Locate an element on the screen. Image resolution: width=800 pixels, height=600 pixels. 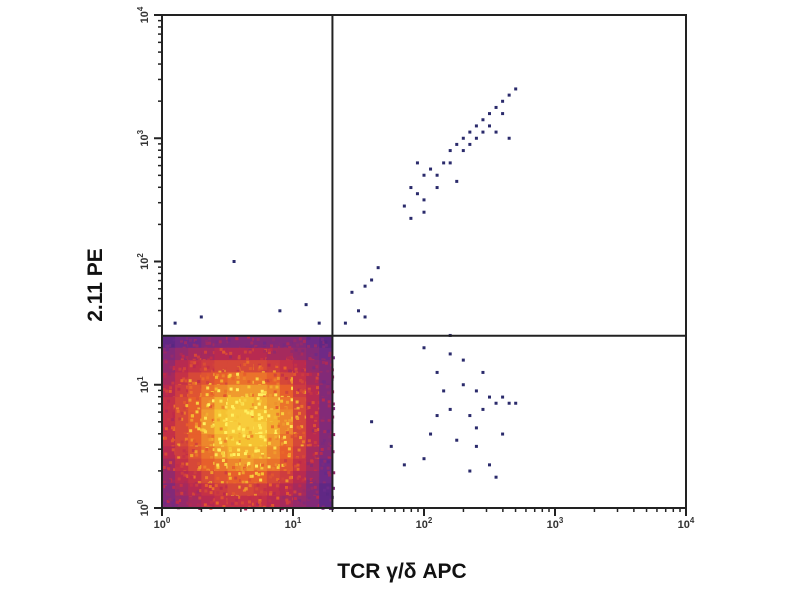
tick-exponent: 3 is located at coordinates (140, 131).